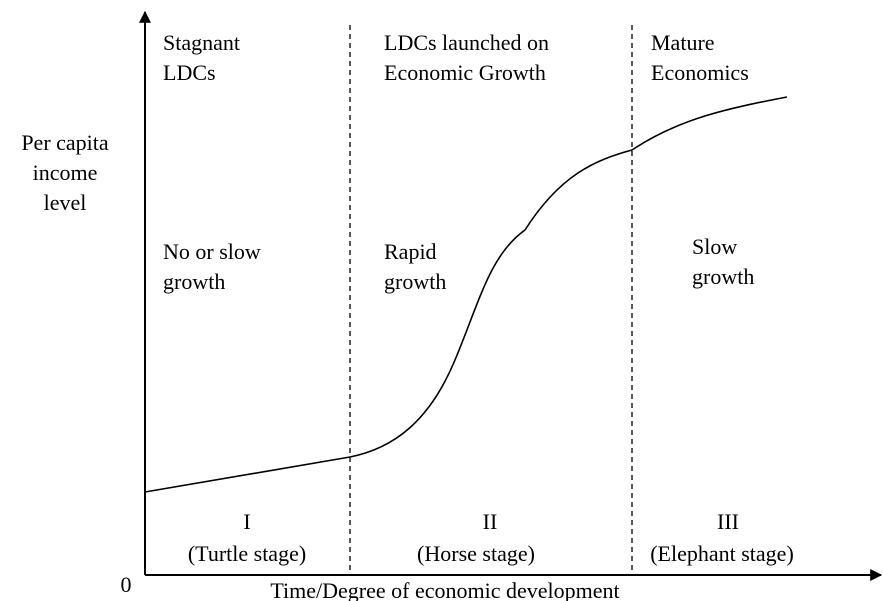 Image resolution: width=883 pixels, height=601 pixels. I want to click on stage-numeral: III, so click(728, 521).